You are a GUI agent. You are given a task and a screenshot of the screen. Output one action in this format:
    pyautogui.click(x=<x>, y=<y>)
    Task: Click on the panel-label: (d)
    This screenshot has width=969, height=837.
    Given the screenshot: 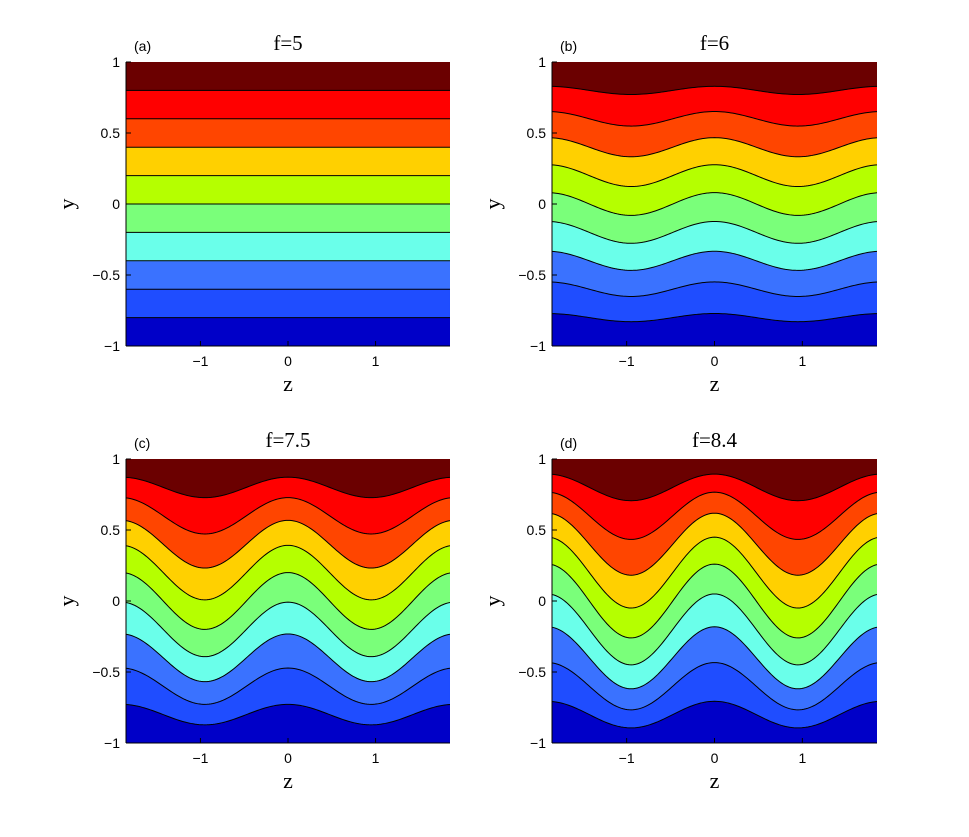 What is the action you would take?
    pyautogui.click(x=568, y=443)
    